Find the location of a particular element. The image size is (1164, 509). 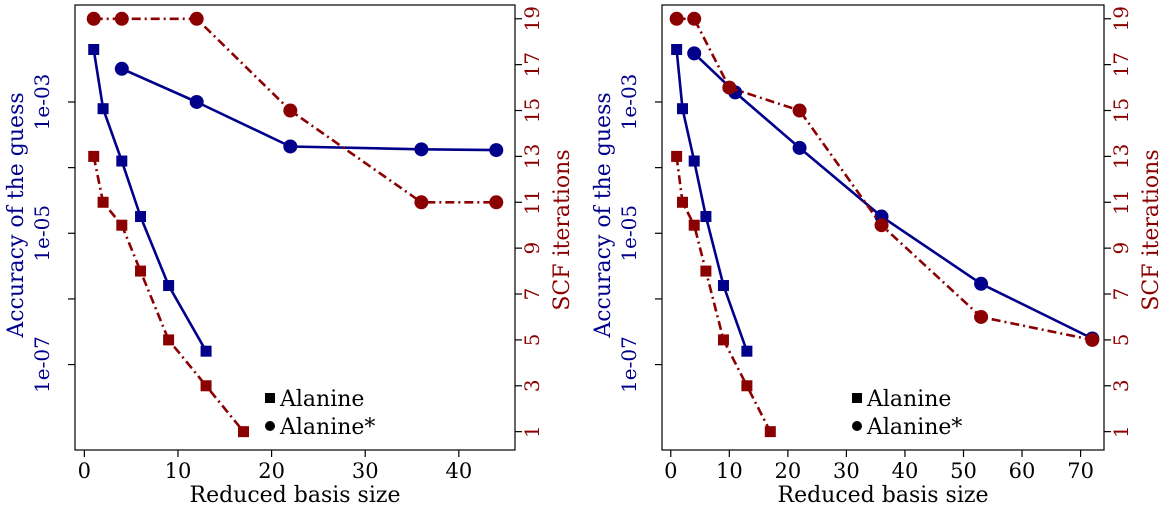

y-left-tick-label: 1e-03 is located at coordinates (42, 102).